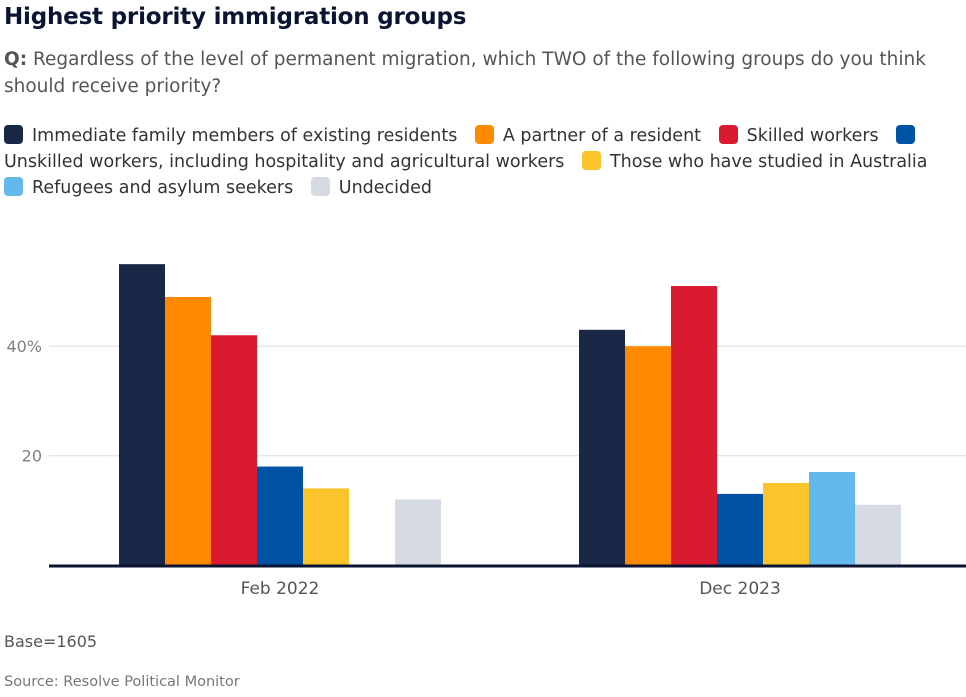 The height and width of the screenshot is (697, 966). What do you see at coordinates (602, 136) in the screenshot?
I see `legend-label: A partner of a resident` at bounding box center [602, 136].